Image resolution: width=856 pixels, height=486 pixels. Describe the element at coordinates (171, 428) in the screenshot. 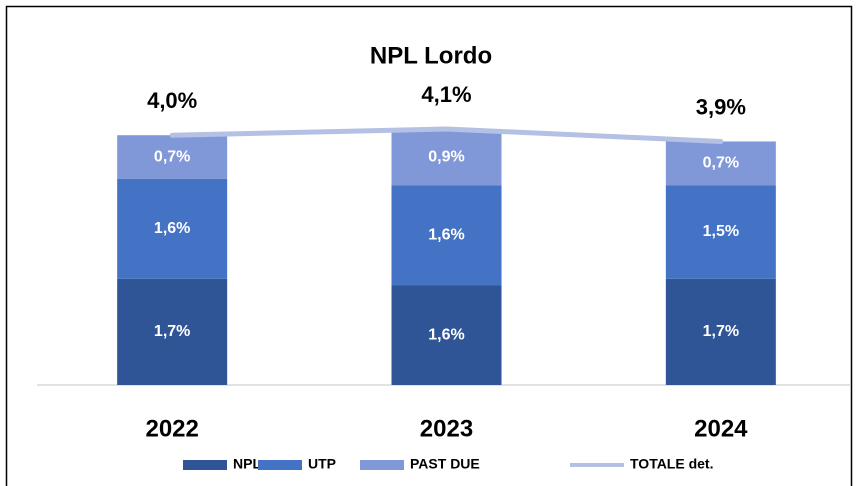

I see `x-tick-label: 2022` at that location.